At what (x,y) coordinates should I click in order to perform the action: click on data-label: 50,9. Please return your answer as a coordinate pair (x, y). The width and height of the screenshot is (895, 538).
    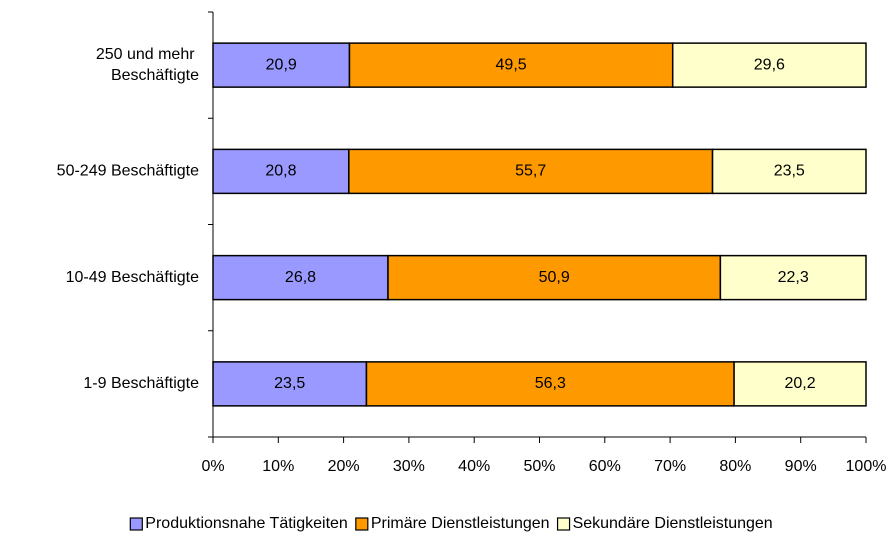
    Looking at the image, I should click on (554, 277).